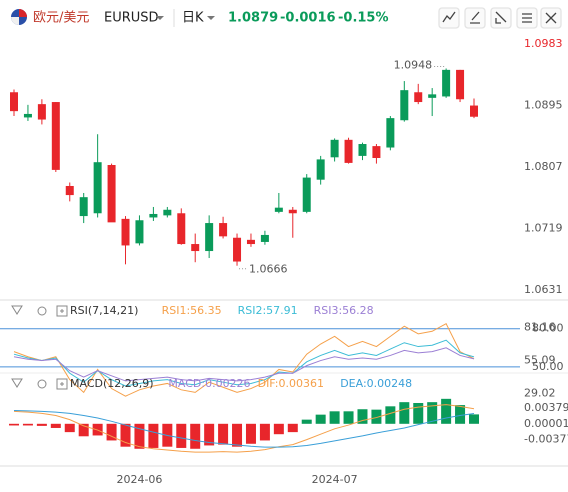 The image size is (568, 492). What do you see at coordinates (546, 423) in the screenshot?
I see `y-tick-label: 0.00001` at bounding box center [546, 423].